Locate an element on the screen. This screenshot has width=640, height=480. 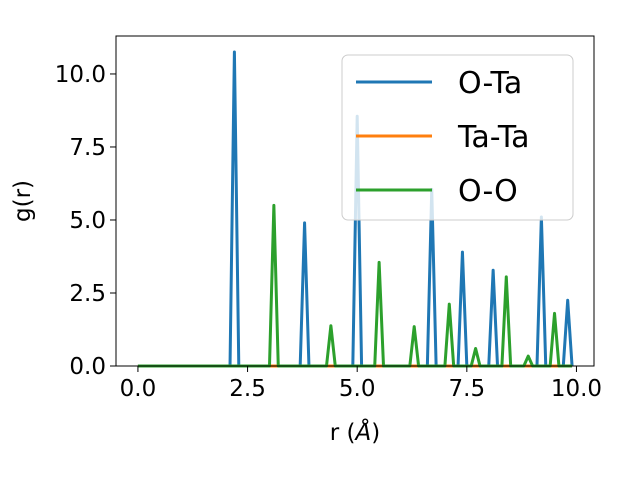
legend-label-o-o: O-O is located at coordinates (488, 191).